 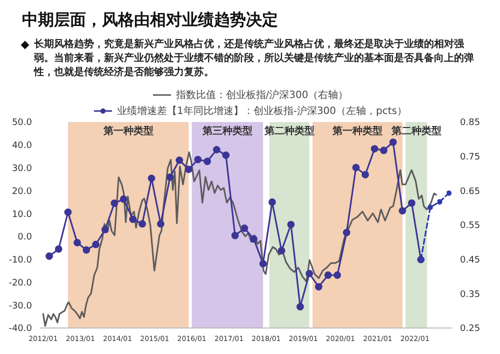 I want to click on y-tick-label: 10.0, so click(x=22, y=215).